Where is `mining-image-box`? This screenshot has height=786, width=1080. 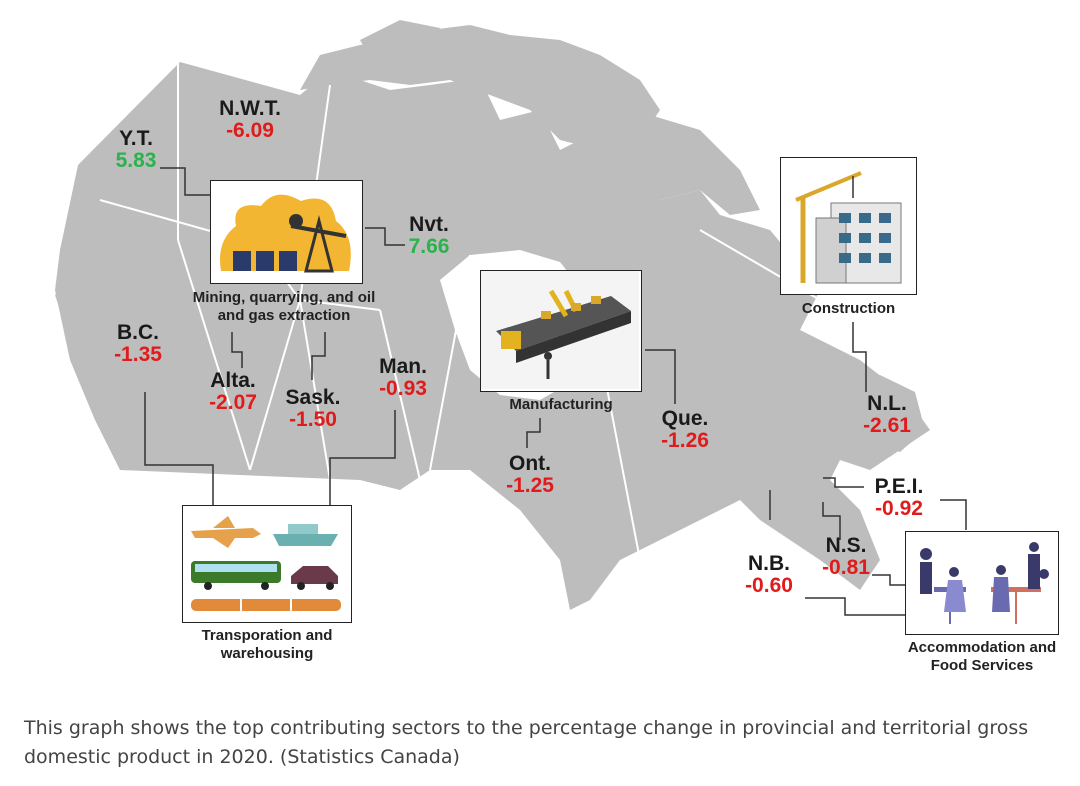
mining-image-box is located at coordinates (286, 232).